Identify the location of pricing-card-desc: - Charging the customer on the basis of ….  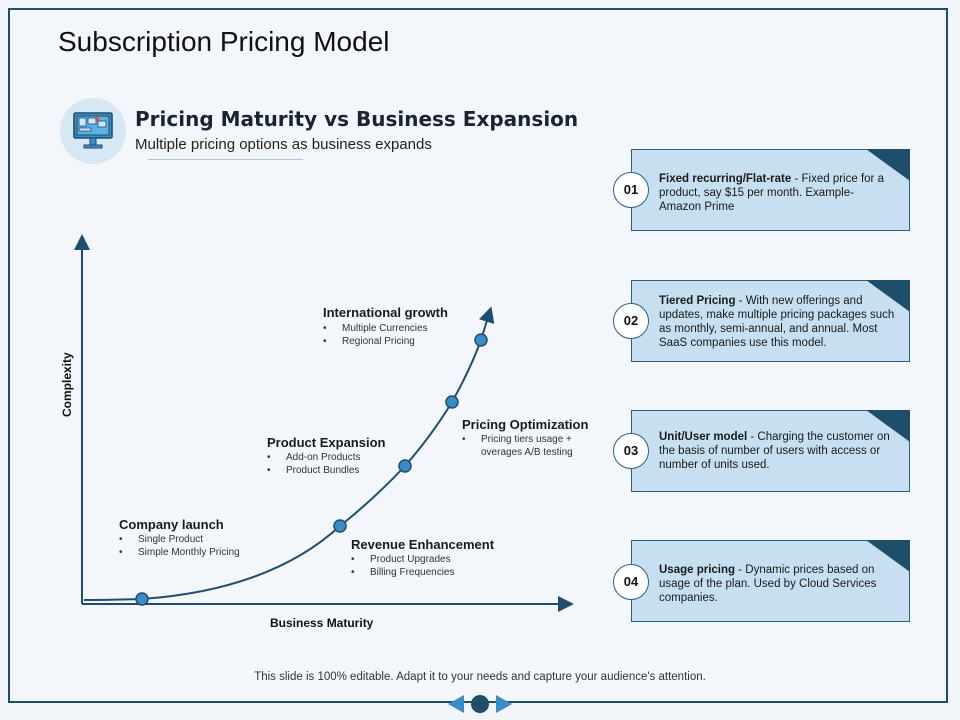
(774, 451).